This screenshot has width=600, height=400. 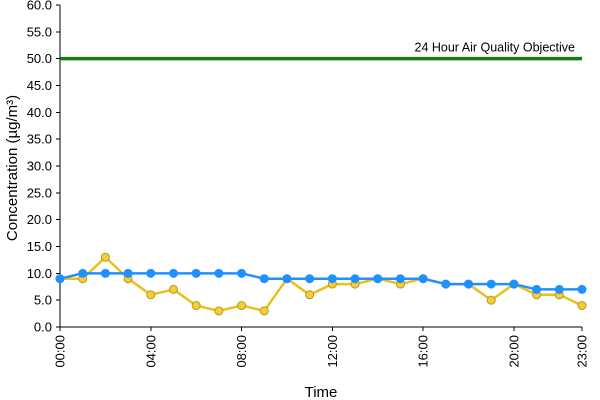 I want to click on y-tick-label: 25.0, so click(x=39, y=192).